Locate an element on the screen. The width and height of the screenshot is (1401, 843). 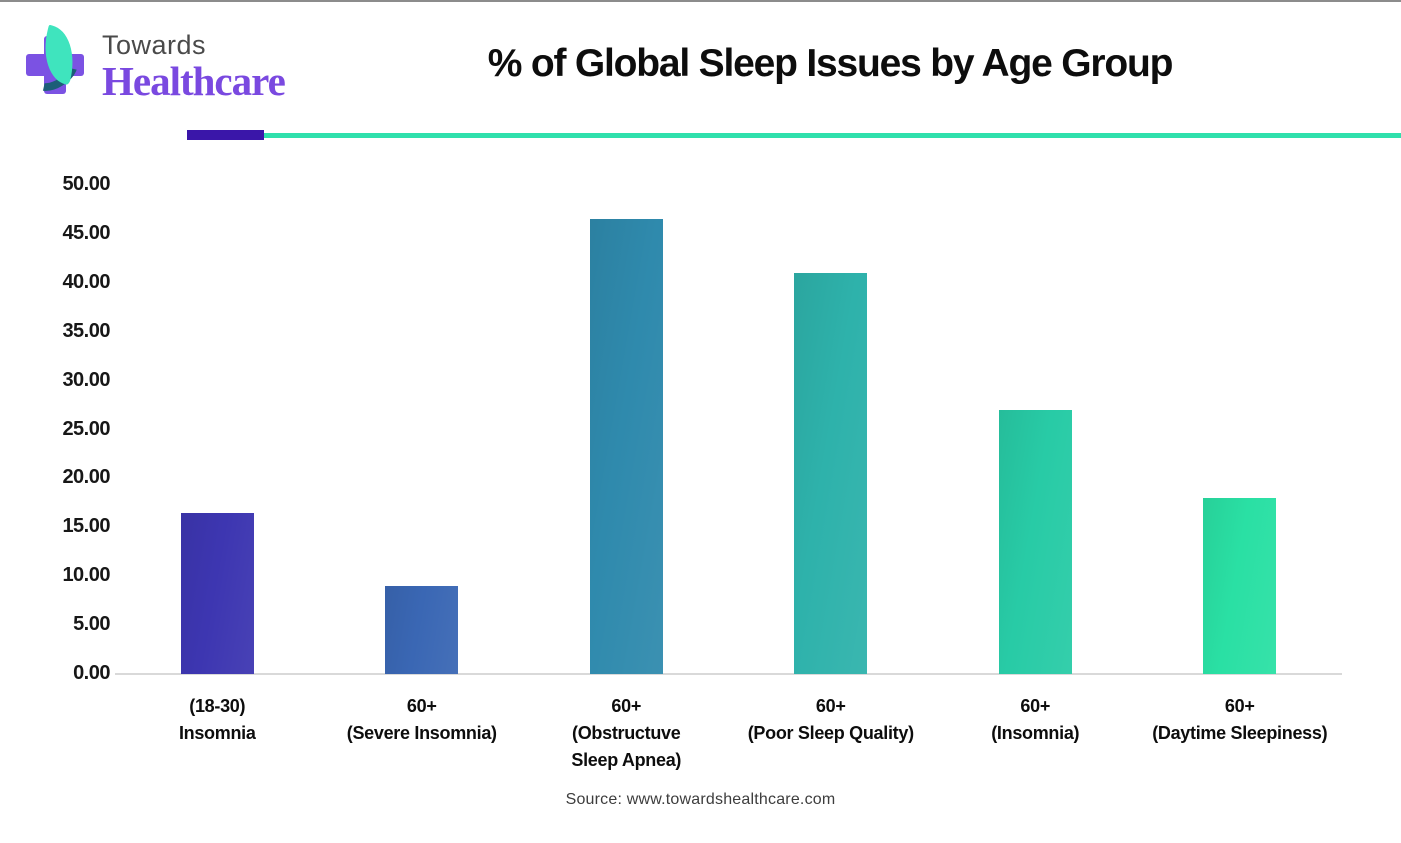
category-label-line: Insomnia is located at coordinates (217, 733).